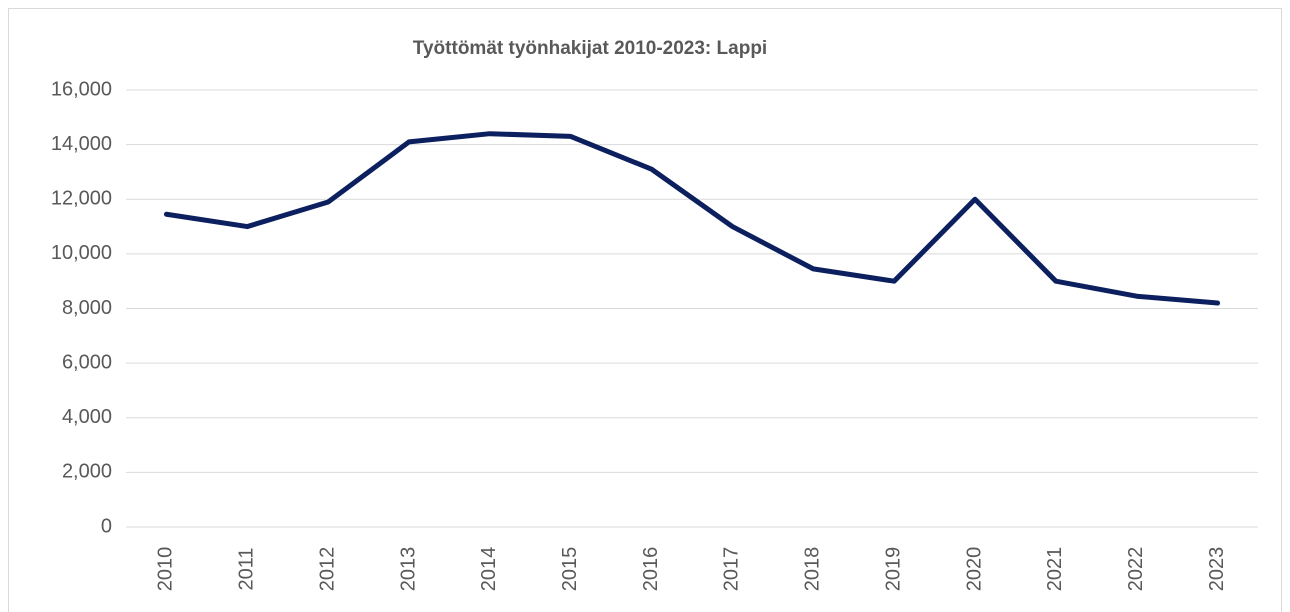 This screenshot has width=1290, height=612. I want to click on x-tick-label: 2010, so click(166, 569).